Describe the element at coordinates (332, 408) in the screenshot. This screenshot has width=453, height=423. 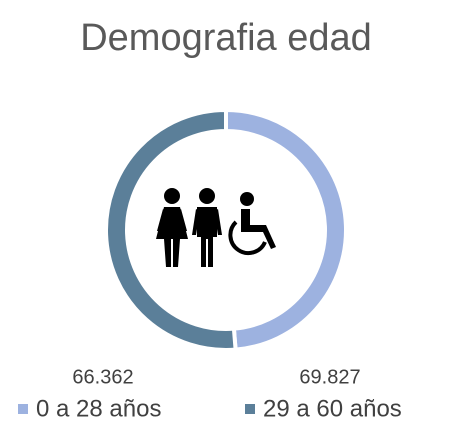
I see `legend-label: 29 a 60 años` at that location.